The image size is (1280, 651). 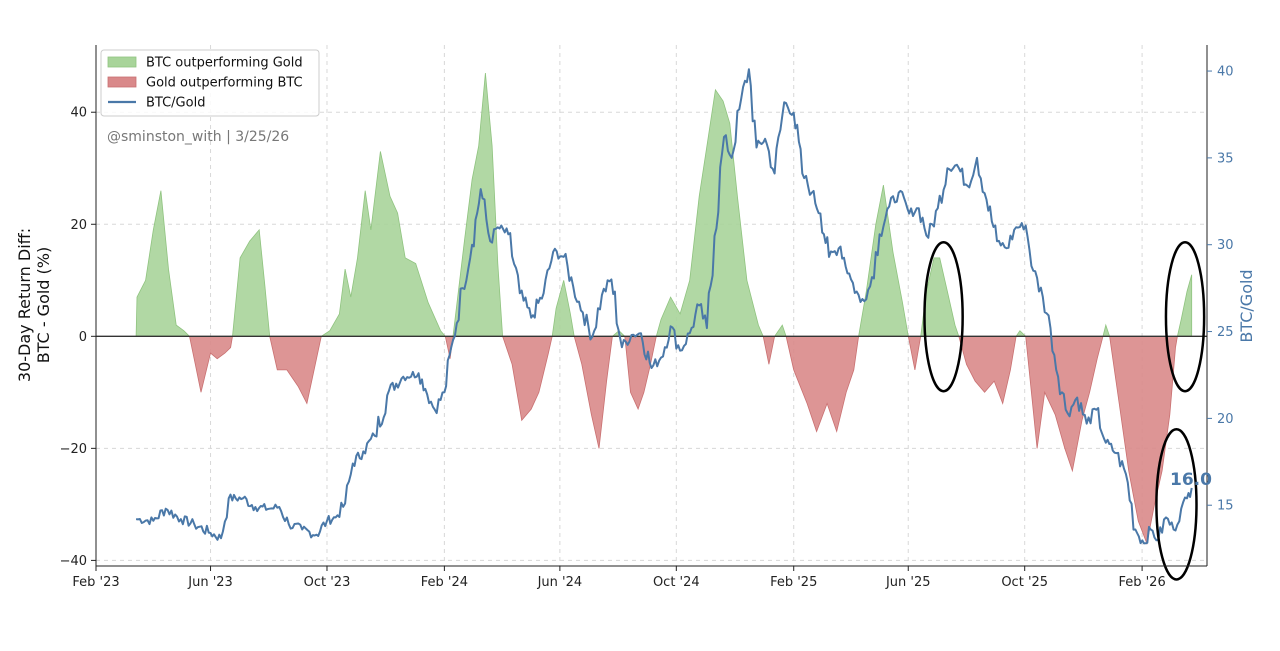 What do you see at coordinates (1024, 582) in the screenshot?
I see `x-tick-label: Oct '25` at bounding box center [1024, 582].